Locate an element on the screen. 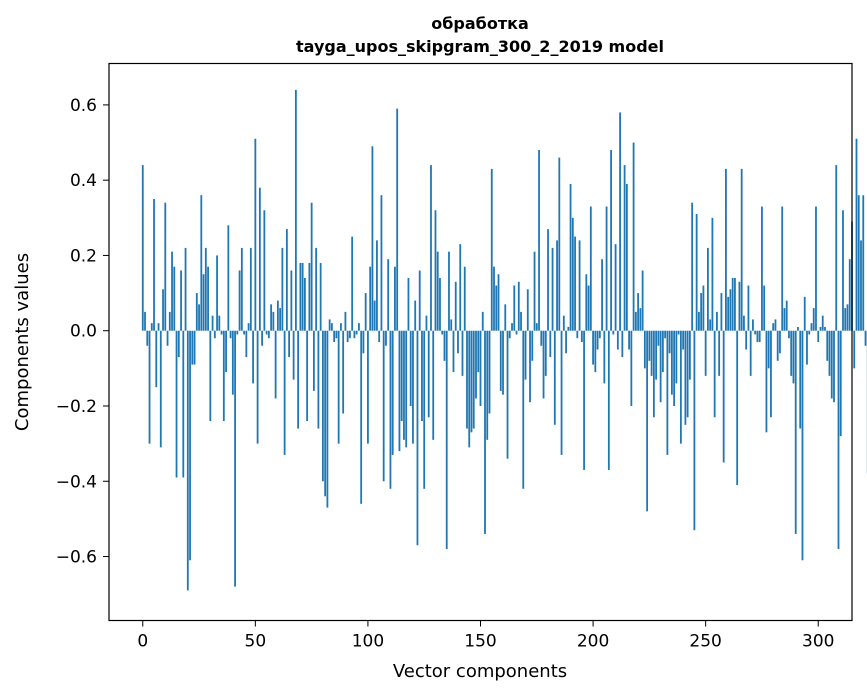 This screenshot has height=696, width=867. y-tick-label: −0.6 is located at coordinates (76, 558).